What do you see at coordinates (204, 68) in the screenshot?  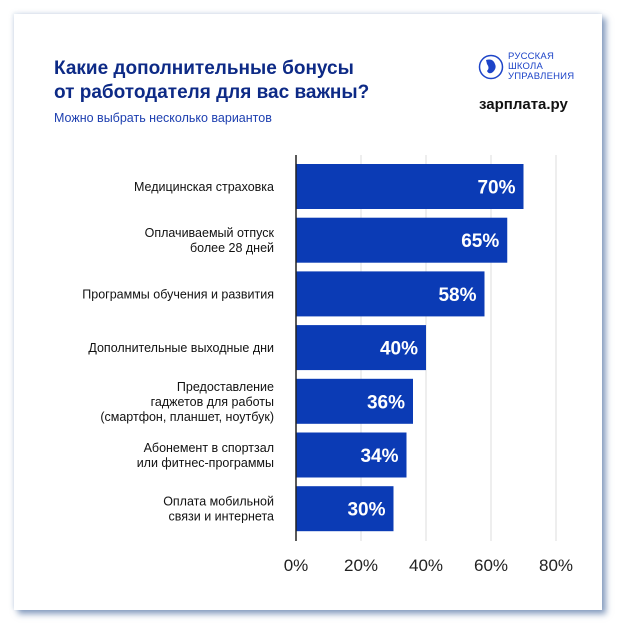 I see `title-line-1: Какие дополнительные бонусы` at bounding box center [204, 68].